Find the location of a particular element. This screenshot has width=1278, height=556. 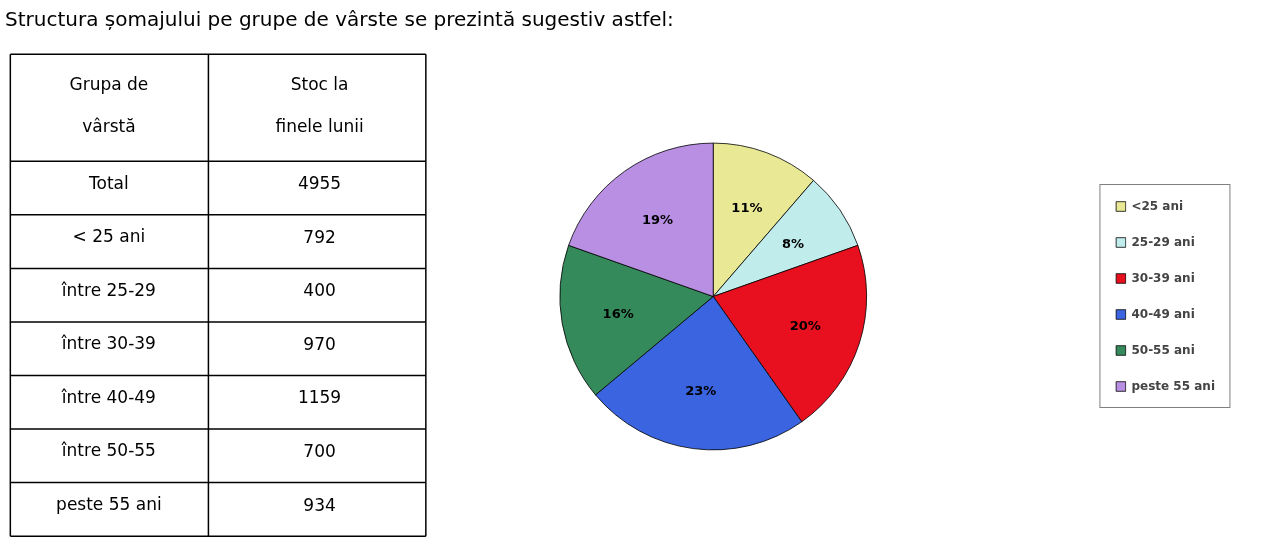

data-label: 934 is located at coordinates (319, 504).